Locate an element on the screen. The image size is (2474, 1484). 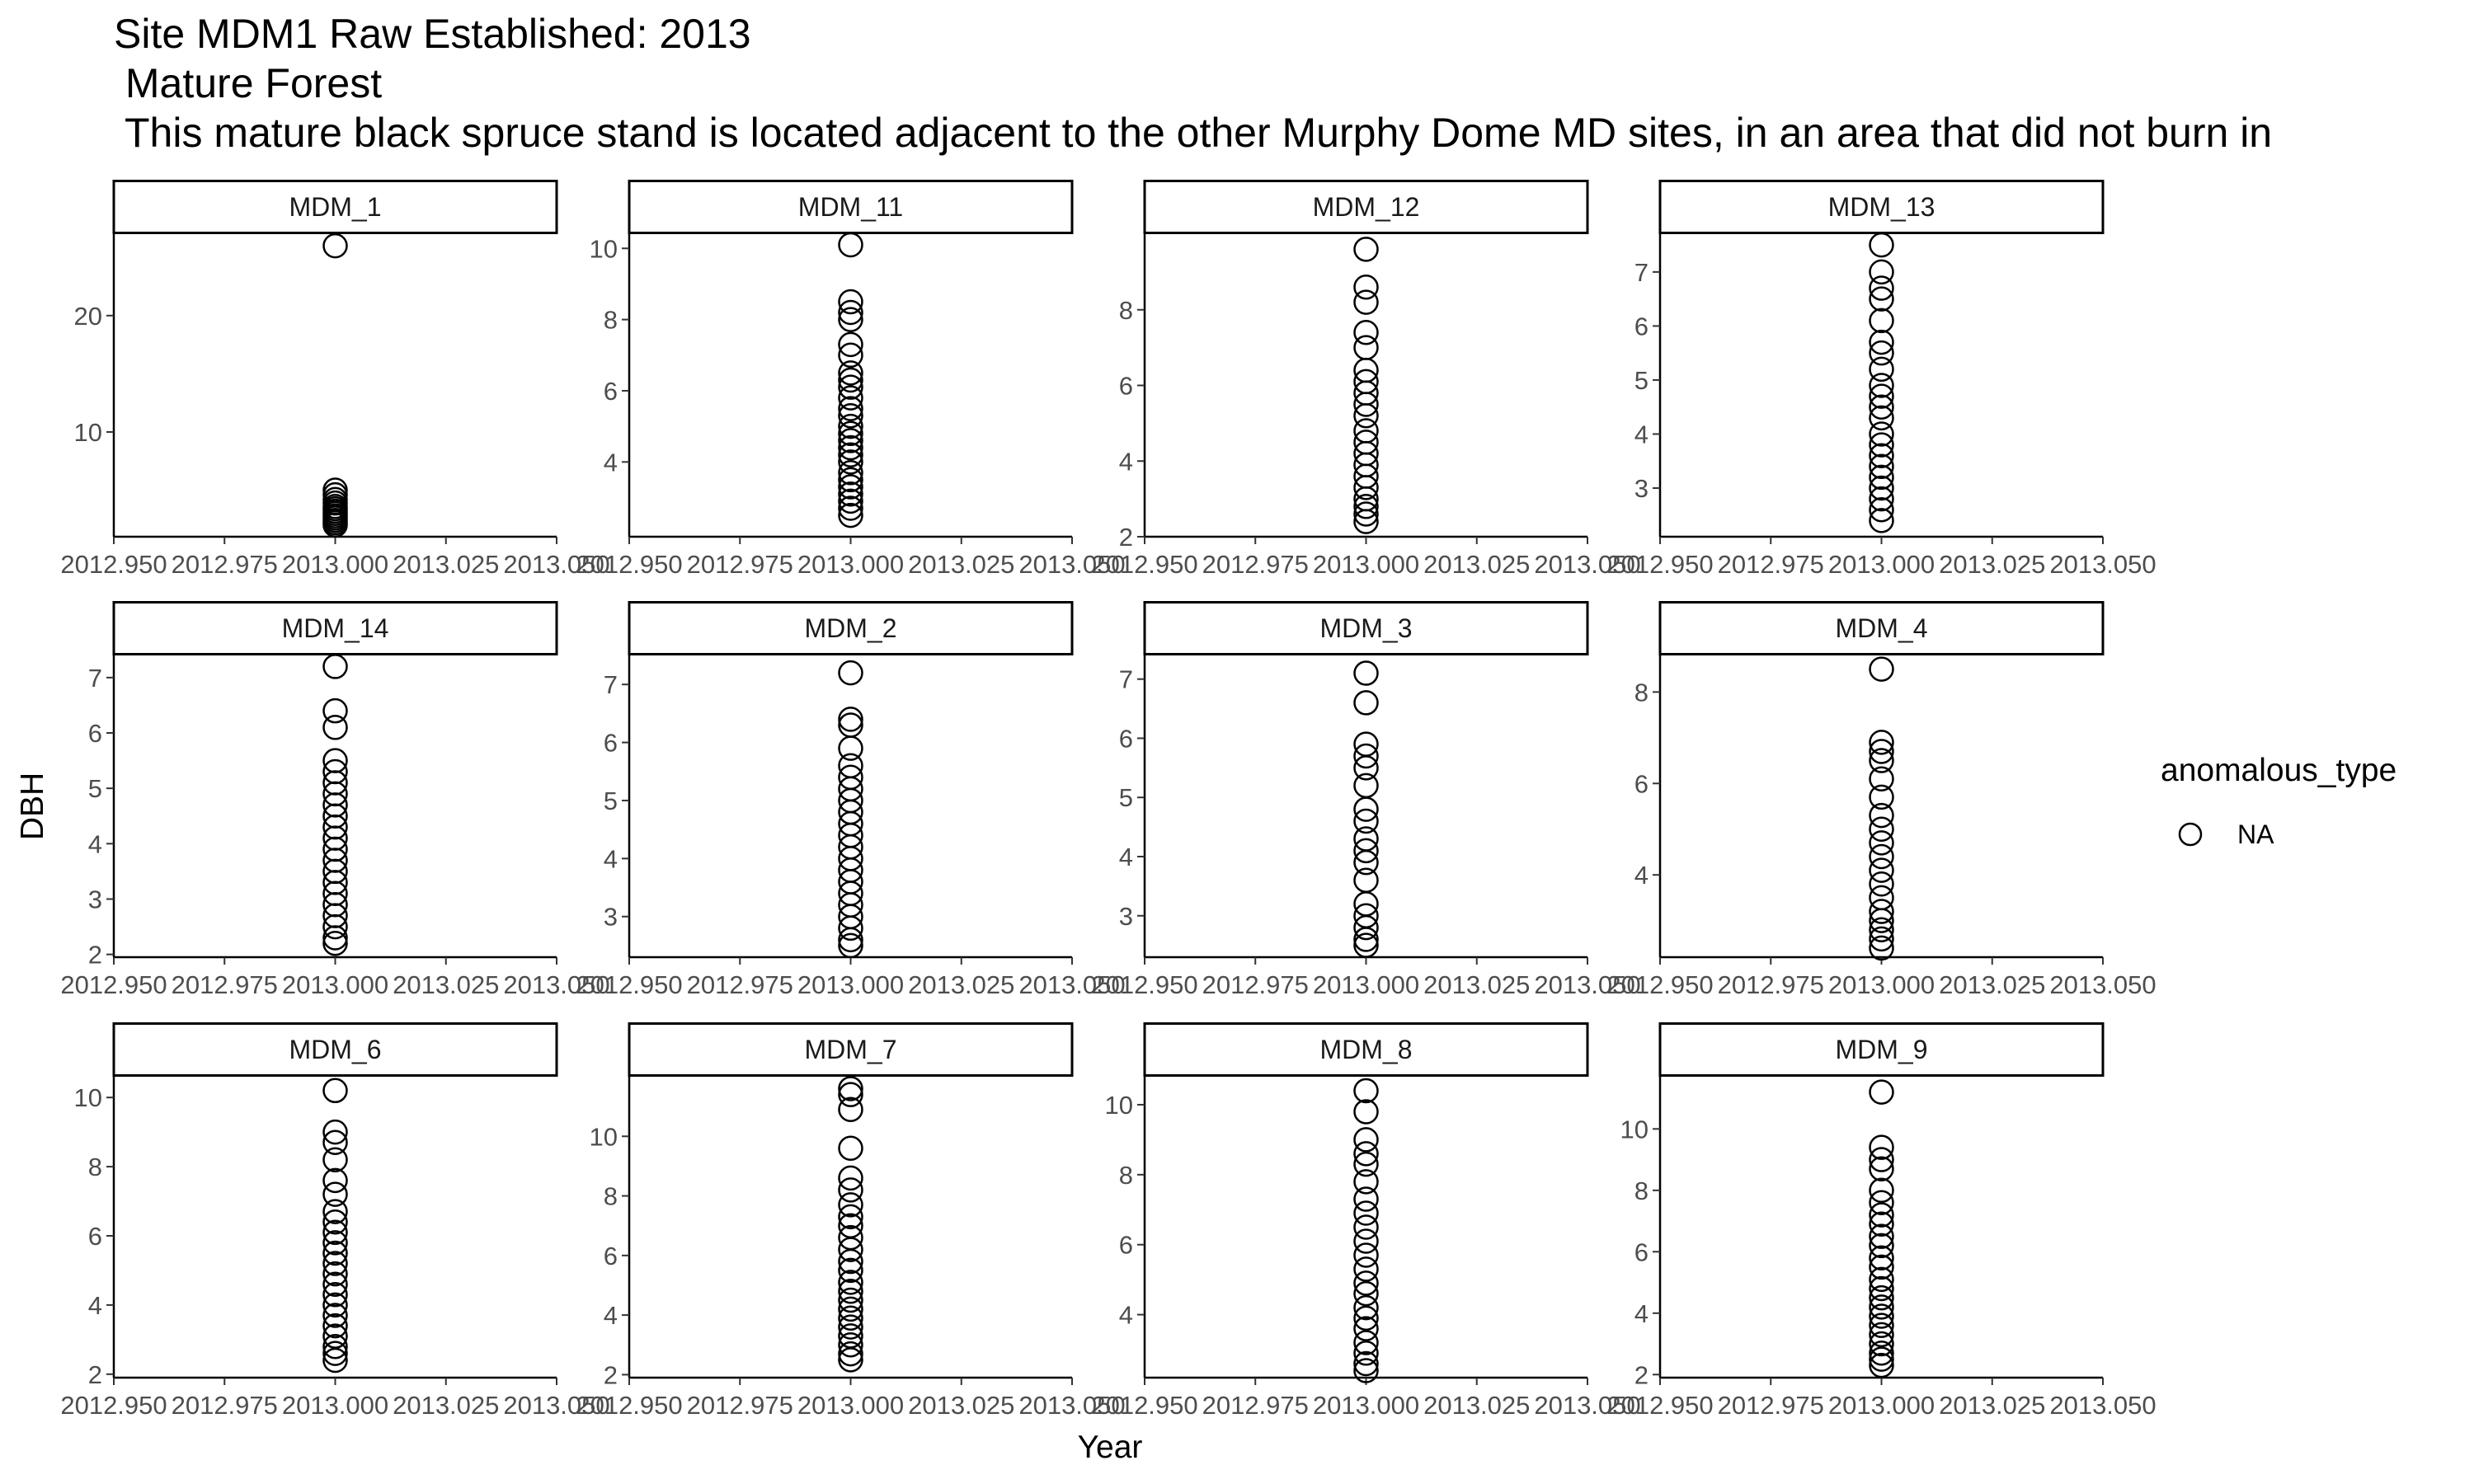
facet-strip-label: MDM_1 is located at coordinates (335, 207).